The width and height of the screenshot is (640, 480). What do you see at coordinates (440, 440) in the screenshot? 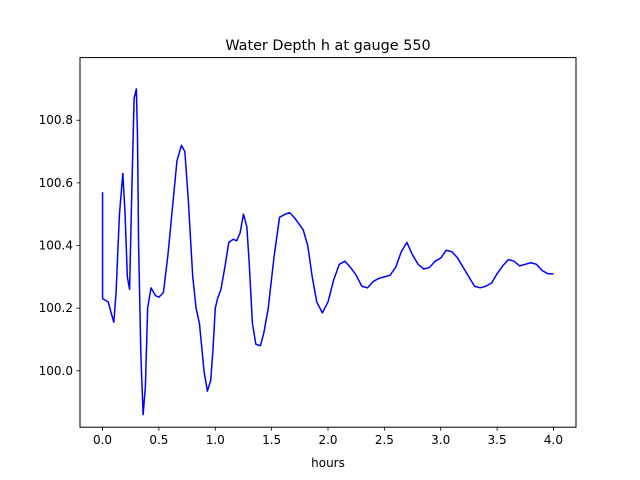
I see `x-tick-label: 3.0` at bounding box center [440, 440].